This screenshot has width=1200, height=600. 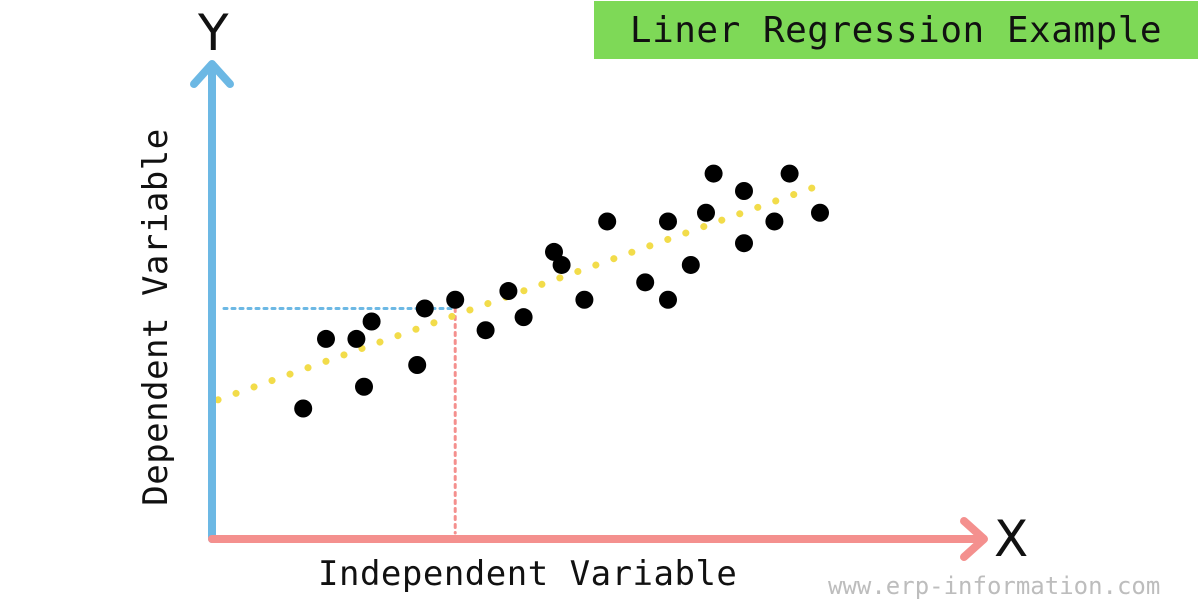 I want to click on chart-title: Liner Regression Example, so click(x=896, y=30).